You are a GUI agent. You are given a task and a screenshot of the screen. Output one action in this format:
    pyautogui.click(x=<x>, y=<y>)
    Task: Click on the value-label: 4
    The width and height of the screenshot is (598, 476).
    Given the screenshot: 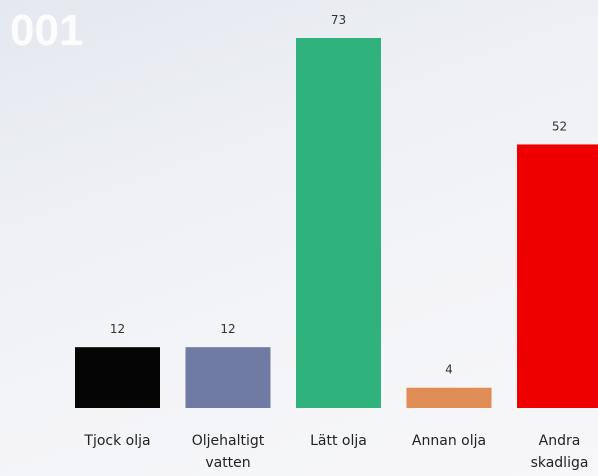 What is the action you would take?
    pyautogui.click(x=449, y=370)
    